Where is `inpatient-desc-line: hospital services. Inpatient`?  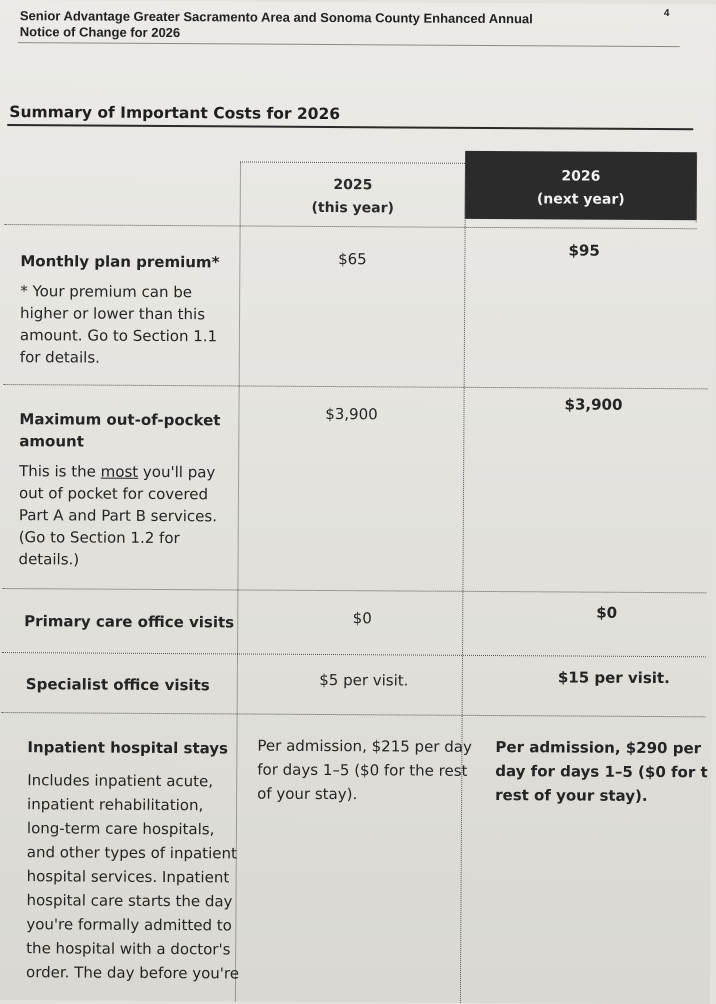
inpatient-desc-line: hospital services. Inpatient is located at coordinates (128, 877).